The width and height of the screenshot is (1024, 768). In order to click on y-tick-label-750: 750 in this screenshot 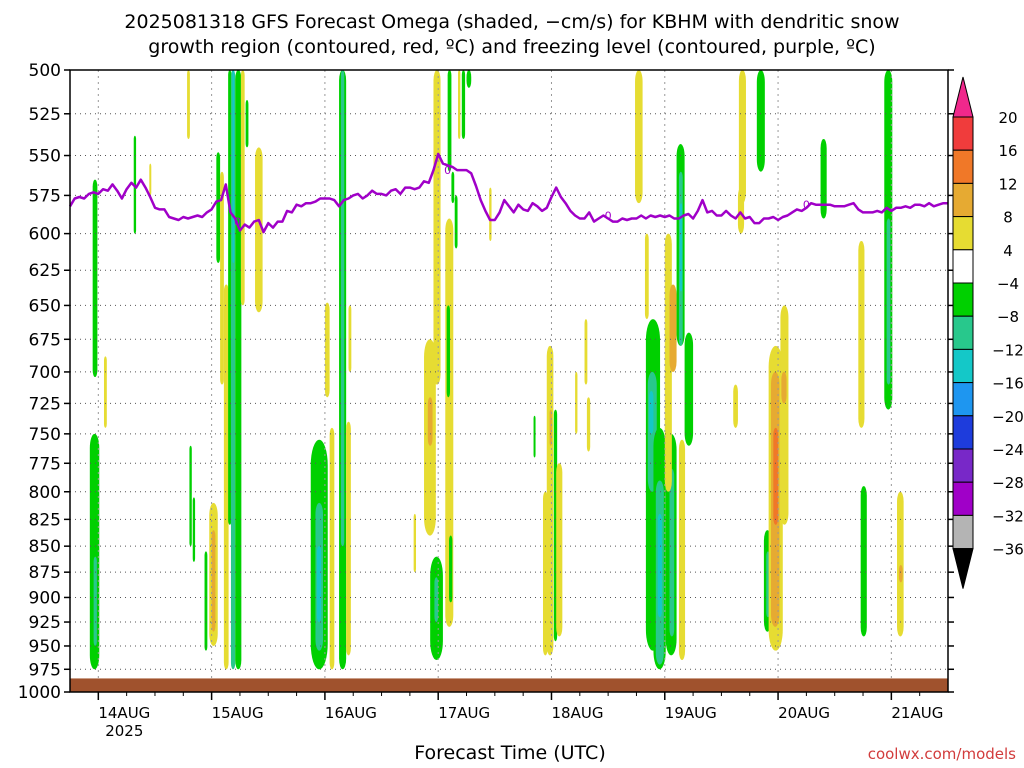, I will do `click(45, 435)`.